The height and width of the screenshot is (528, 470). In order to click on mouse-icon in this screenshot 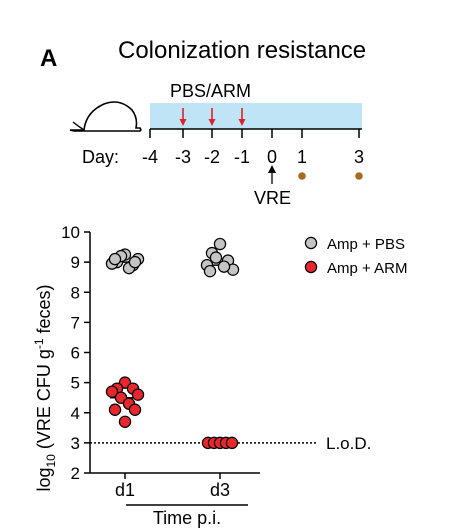, I will do `click(105, 116)`.